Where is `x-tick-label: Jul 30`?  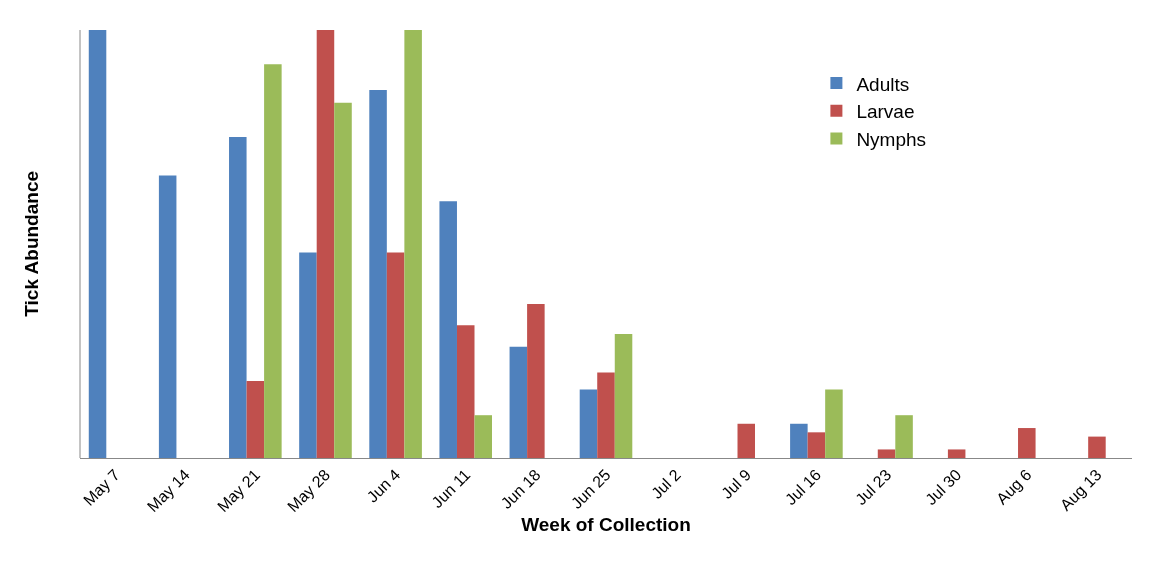
x-tick-label: Jul 30 is located at coordinates (943, 487).